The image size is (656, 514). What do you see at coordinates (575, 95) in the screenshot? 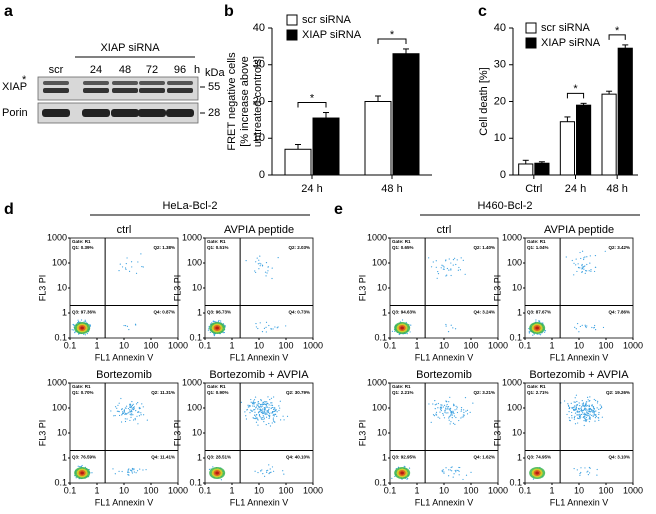
I see `significance-bracket` at bounding box center [575, 95].